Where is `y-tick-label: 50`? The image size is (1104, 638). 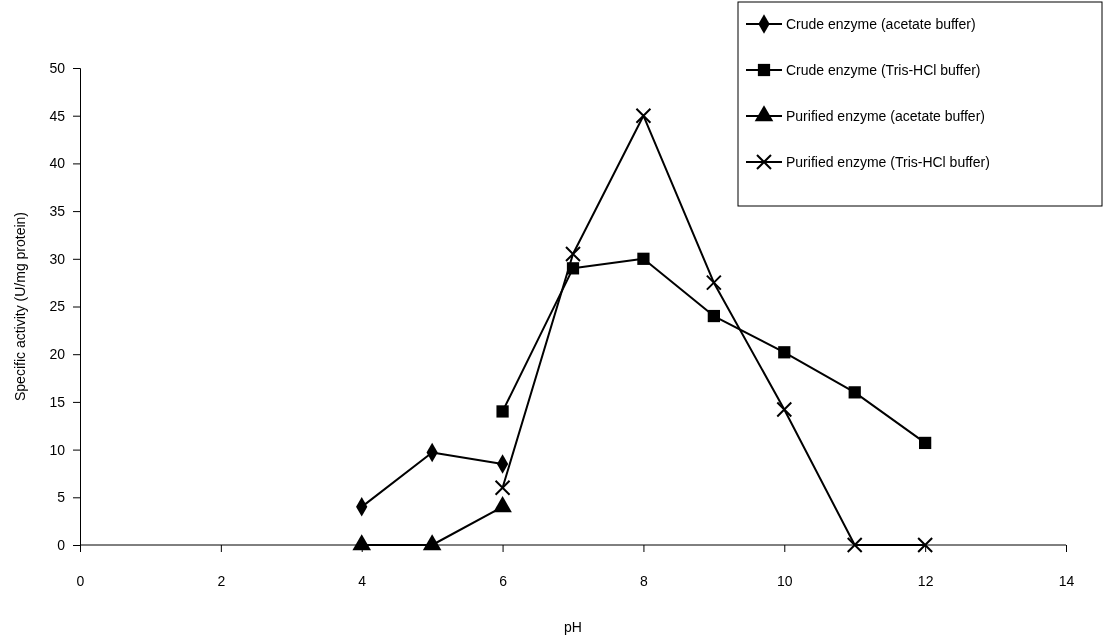 y-tick-label: 50 is located at coordinates (57, 67).